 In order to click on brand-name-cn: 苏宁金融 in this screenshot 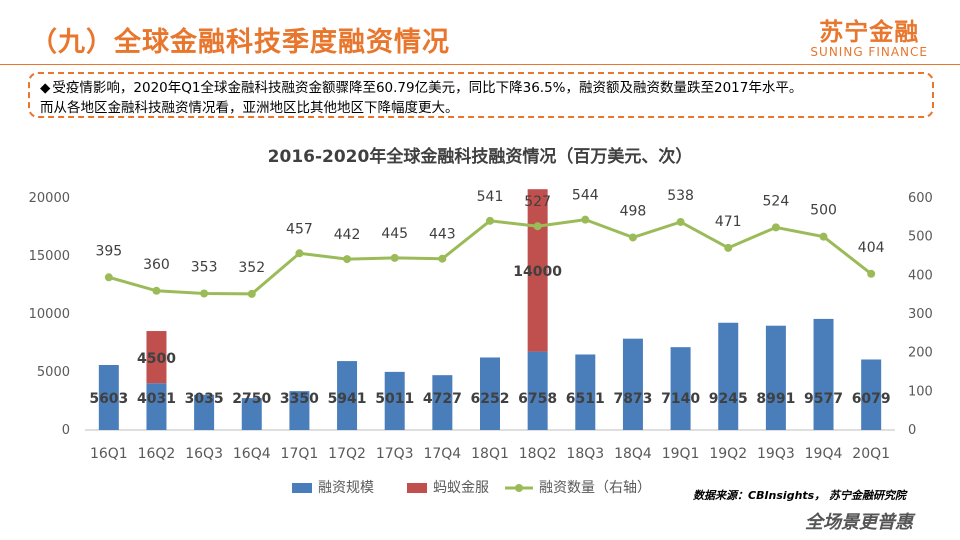, I will do `click(869, 32)`.